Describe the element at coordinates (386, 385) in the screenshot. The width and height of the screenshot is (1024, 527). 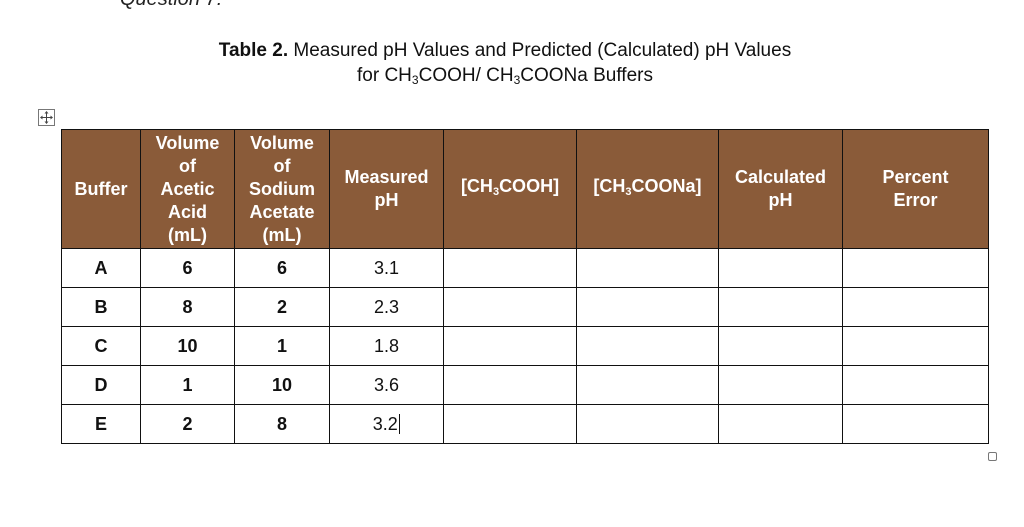
I see `cell-measured-ph: 3.6` at that location.